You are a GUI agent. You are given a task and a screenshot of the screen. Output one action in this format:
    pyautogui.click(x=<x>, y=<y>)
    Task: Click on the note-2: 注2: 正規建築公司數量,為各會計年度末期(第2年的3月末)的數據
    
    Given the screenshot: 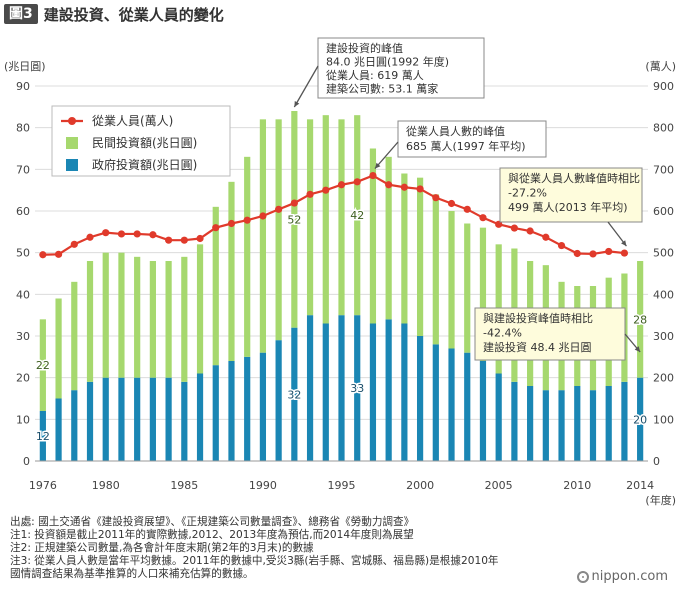 What is the action you would take?
    pyautogui.click(x=162, y=548)
    